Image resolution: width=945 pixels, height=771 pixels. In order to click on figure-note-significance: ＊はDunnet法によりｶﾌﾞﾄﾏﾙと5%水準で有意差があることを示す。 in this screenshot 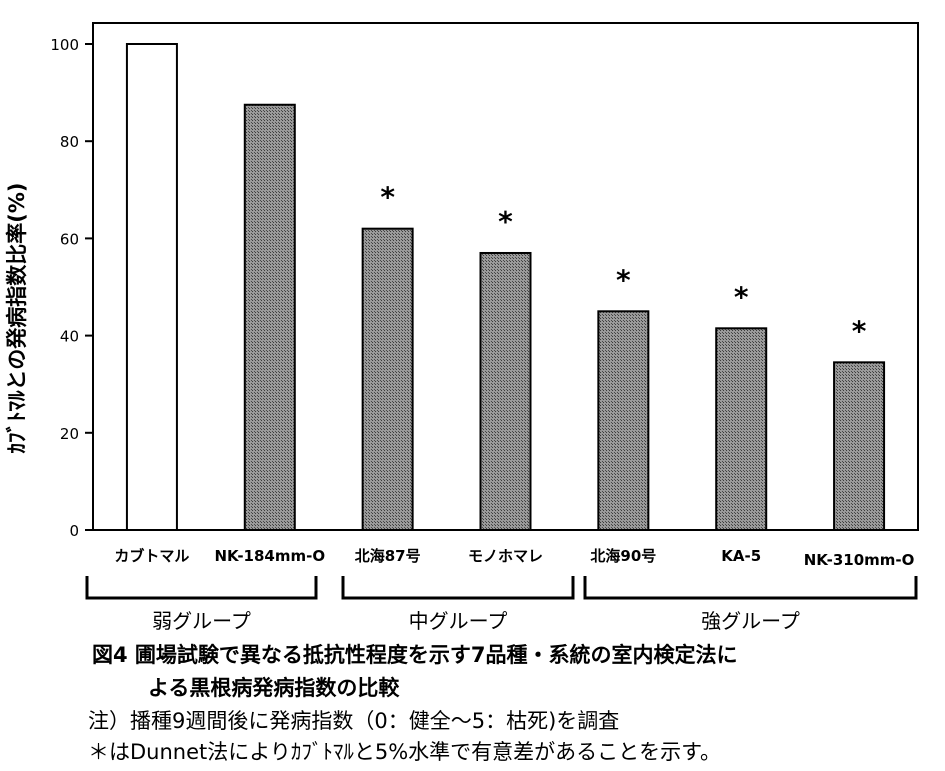, I will do `click(405, 752)`.